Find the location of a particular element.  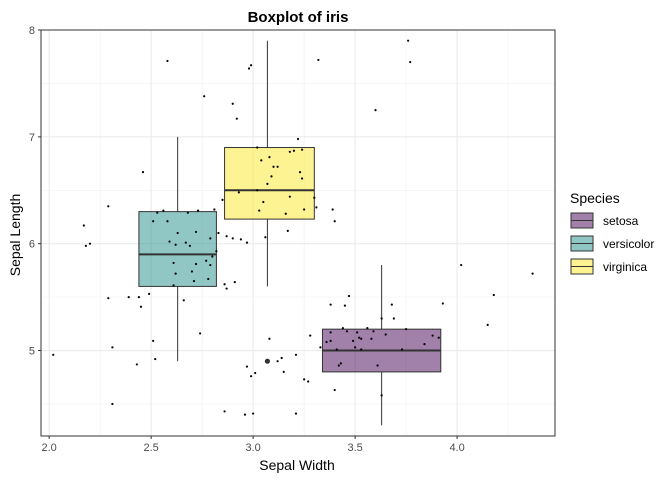

legend-label-virginica: virginica is located at coordinates (625, 267).